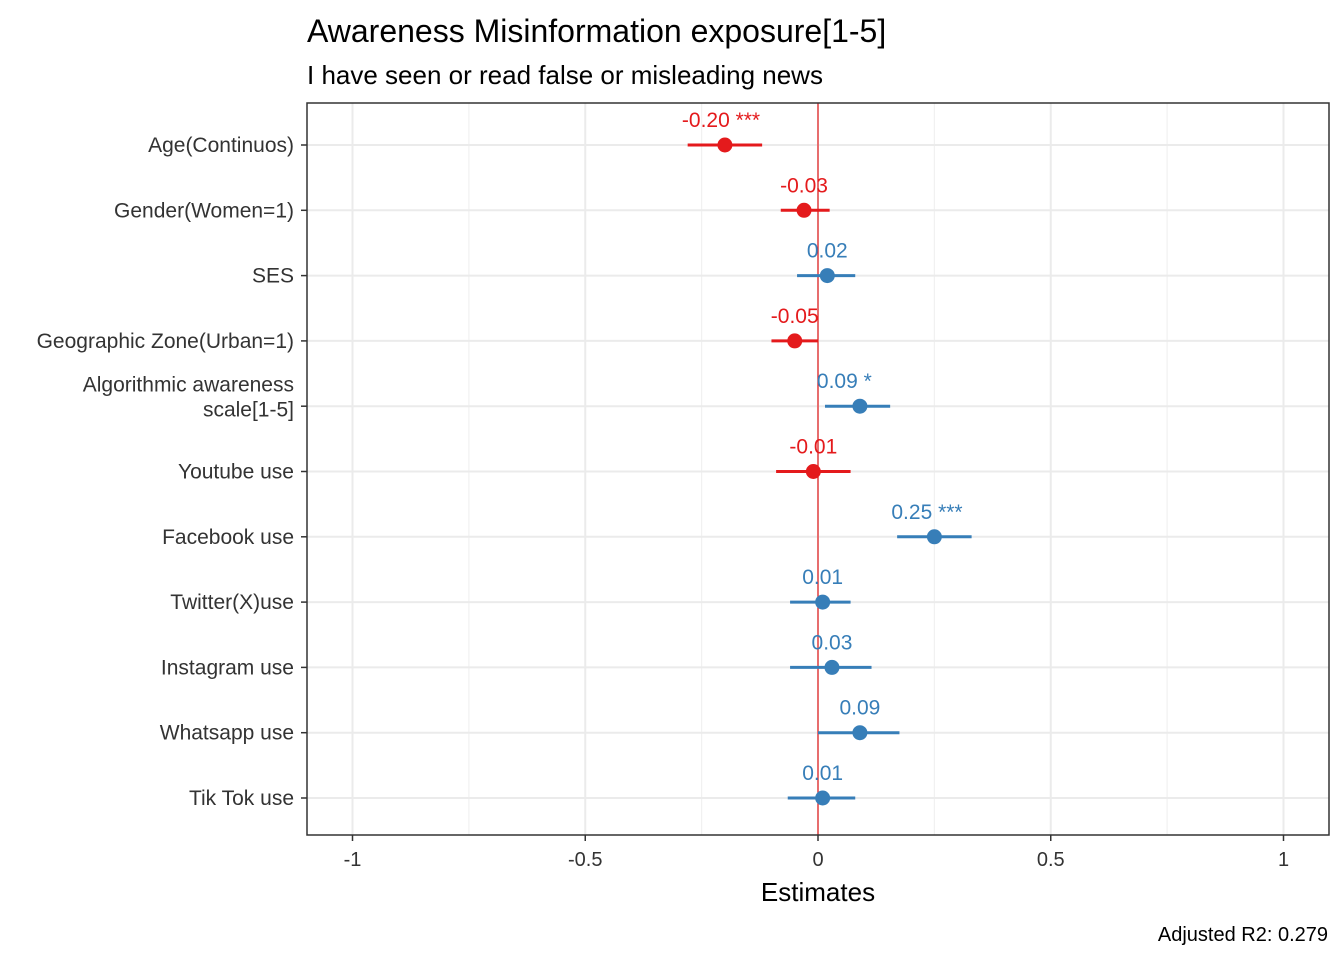 The height and width of the screenshot is (960, 1344). I want to click on estimate-label-2: 0.02, so click(827, 251).